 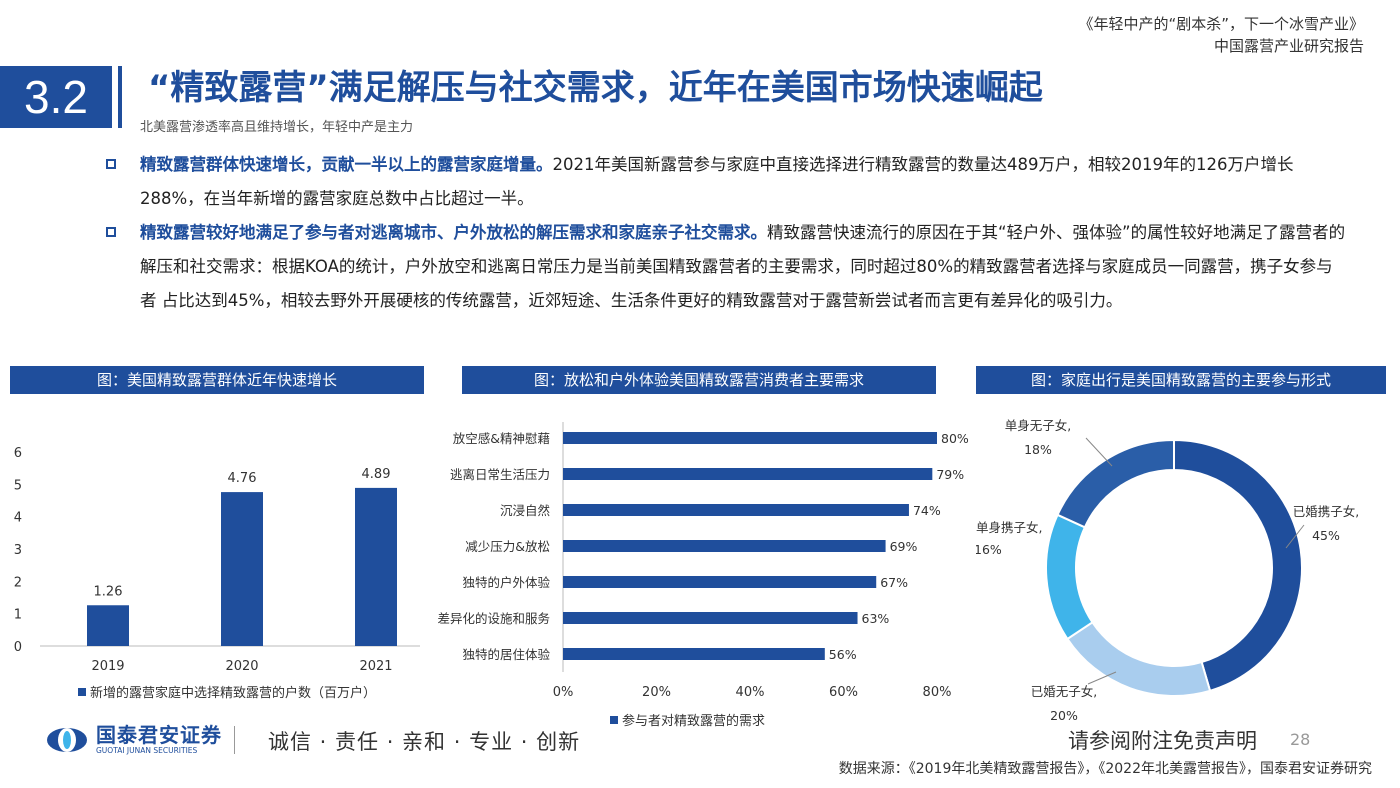 What do you see at coordinates (699, 380) in the screenshot?
I see `chart-middle-header: 图：放松和户外体验美国精致露营消费者主要需求` at bounding box center [699, 380].